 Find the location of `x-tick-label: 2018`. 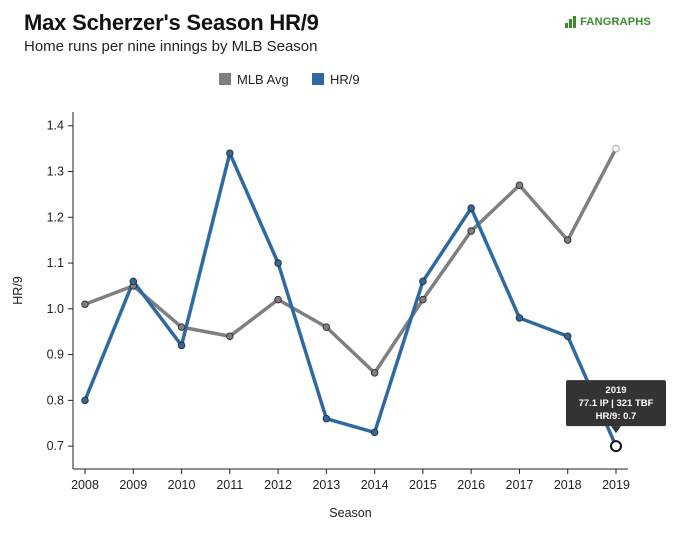

x-tick-label: 2018 is located at coordinates (568, 485).